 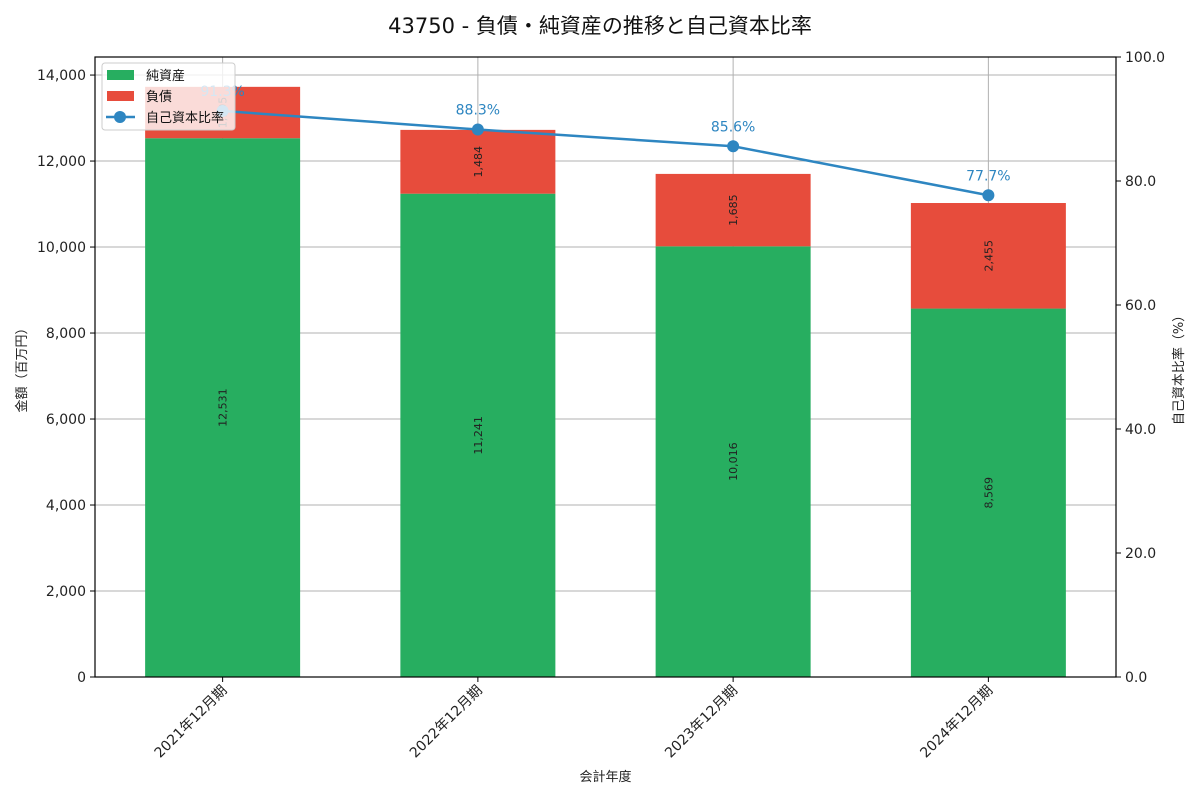 What do you see at coordinates (605, 777) in the screenshot?
I see `x-axis-label: 会計年度` at bounding box center [605, 777].